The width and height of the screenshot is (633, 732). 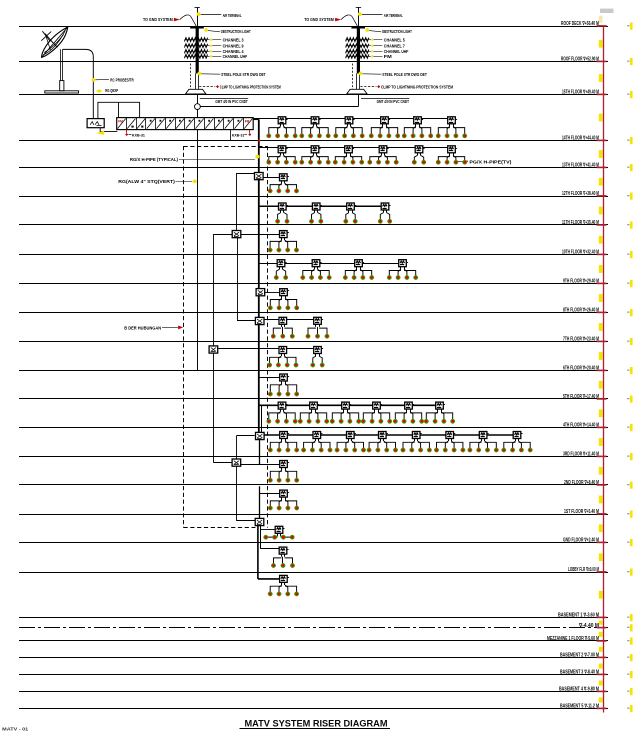 I want to click on svg-text: CHANNEL 5, so click(x=395, y=39).